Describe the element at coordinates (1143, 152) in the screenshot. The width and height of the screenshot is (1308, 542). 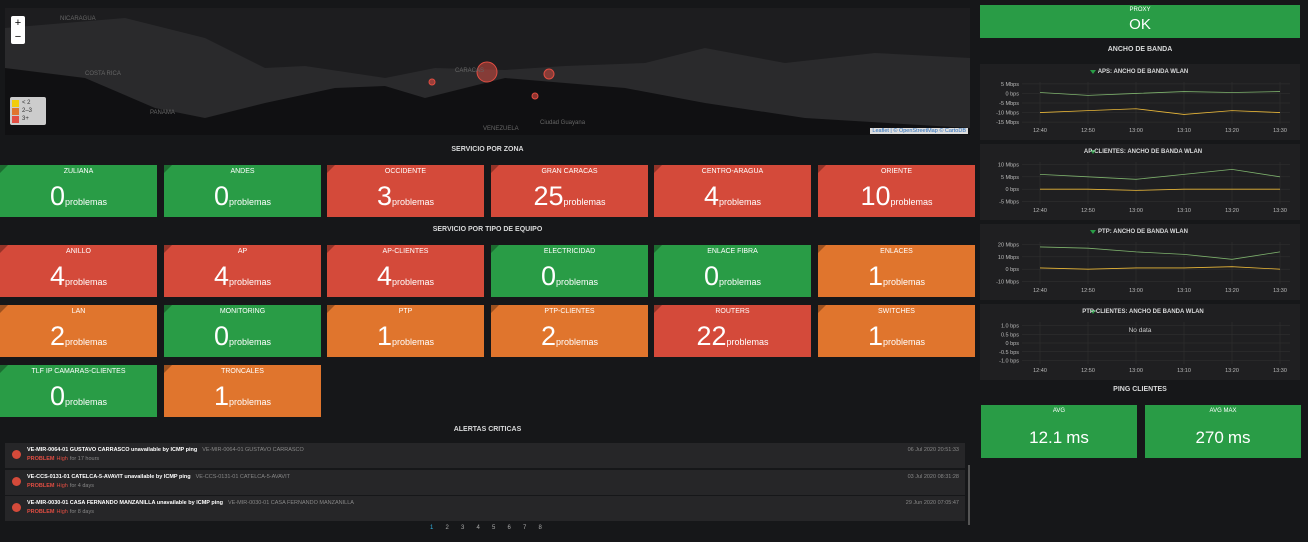
I see `chart-title-text: AP-CLIENTES: ANCHO DE BANDA WLAN` at that location.